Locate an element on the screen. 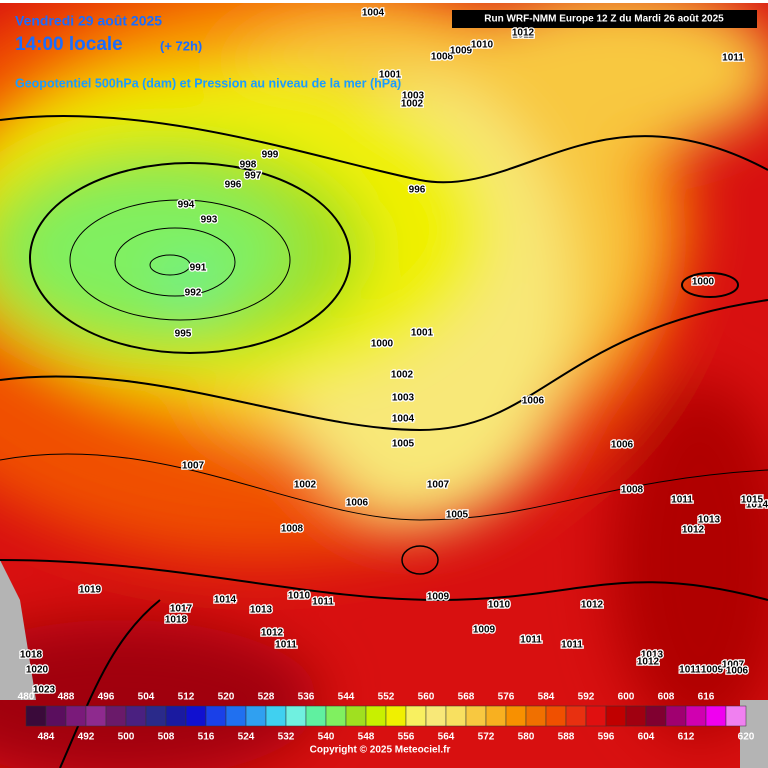 This screenshot has width=768, height=768. isobar-label: 1020 is located at coordinates (37, 670).